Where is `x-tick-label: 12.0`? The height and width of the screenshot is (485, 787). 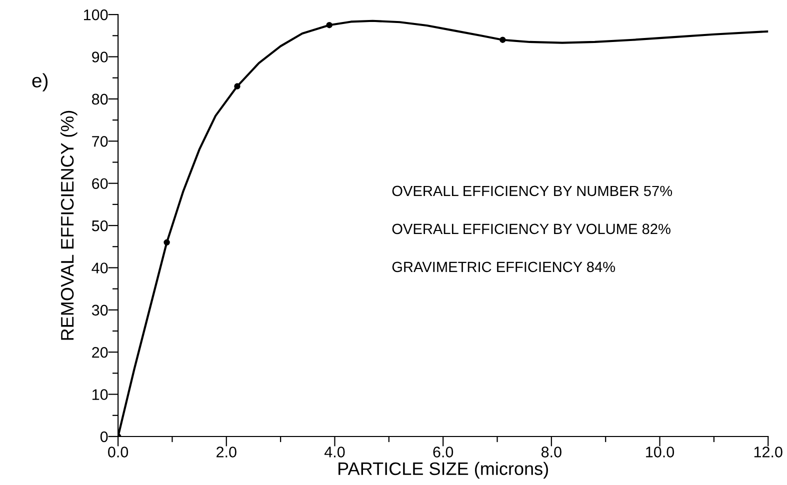 x-tick-label: 12.0 is located at coordinates (768, 452).